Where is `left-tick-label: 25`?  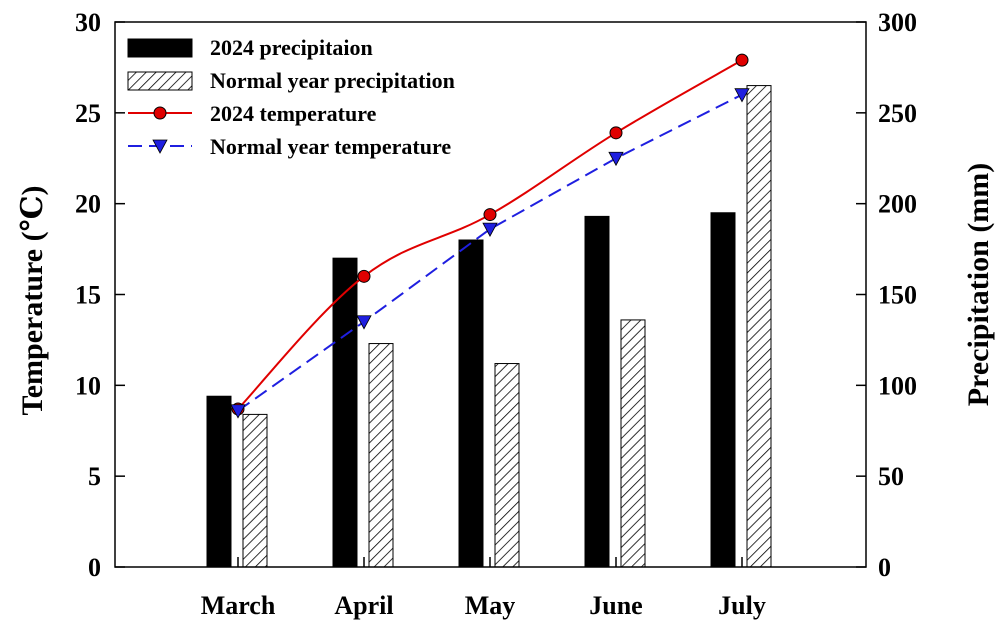 left-tick-label: 25 is located at coordinates (88, 113).